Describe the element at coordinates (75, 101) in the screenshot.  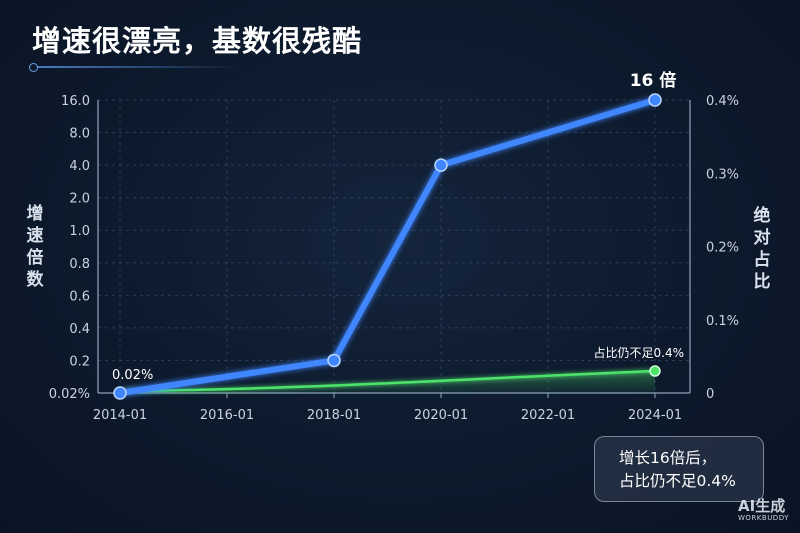
I see `left-tick-label: 16.0` at that location.